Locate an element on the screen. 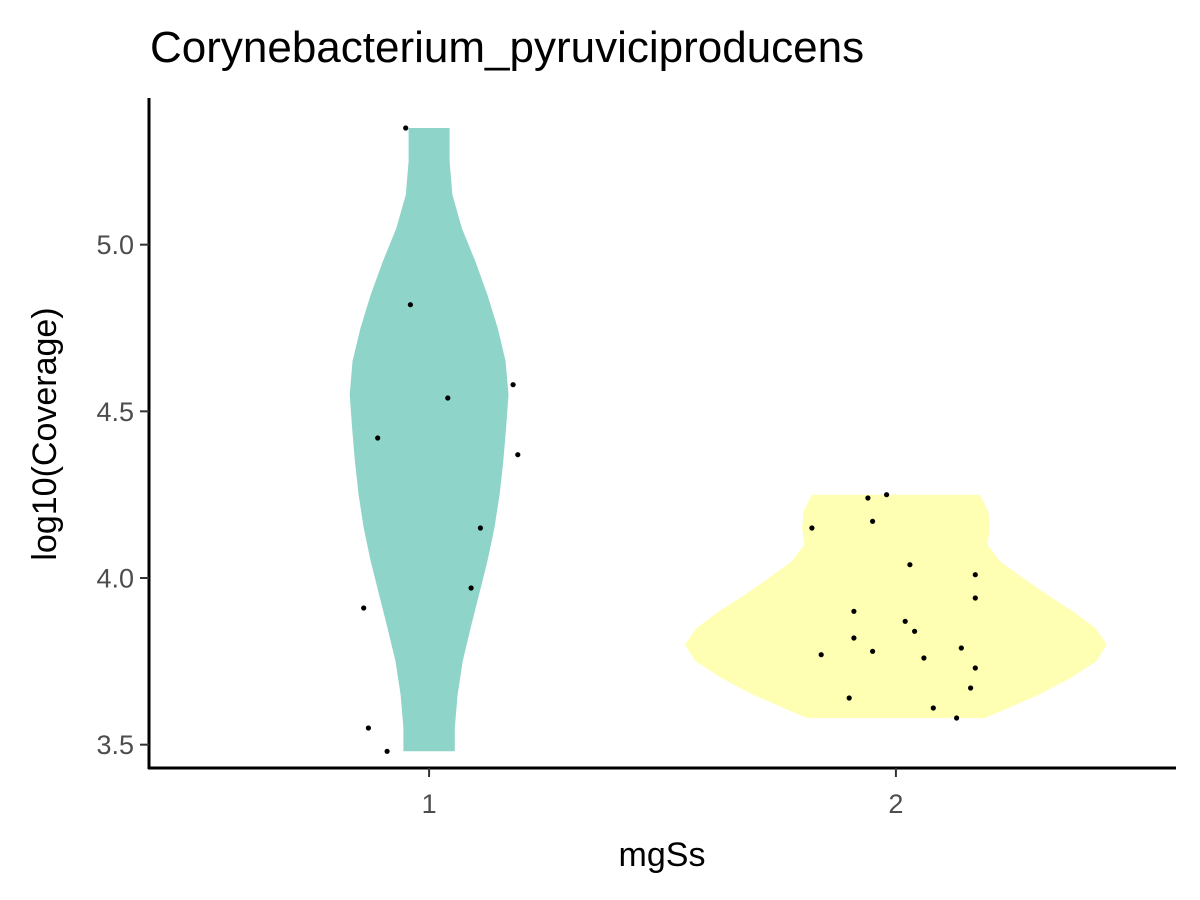 This screenshot has height=900, width=1200. y-axis-ticks: 3.5 4.0 4.5 5.0 is located at coordinates (122, 495).